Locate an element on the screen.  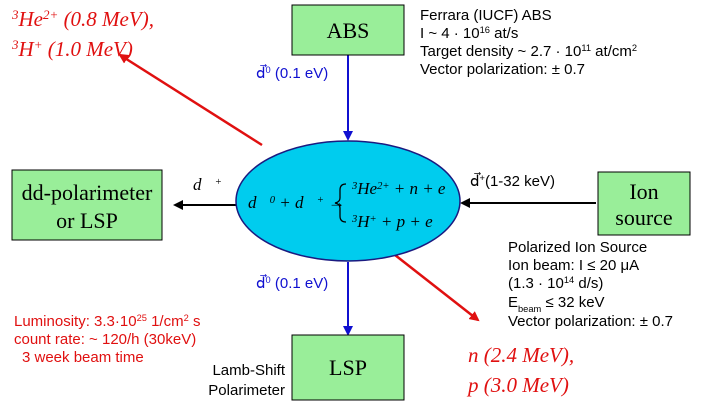
lsp-caption: Lamb-Shift is located at coordinates (248, 370).